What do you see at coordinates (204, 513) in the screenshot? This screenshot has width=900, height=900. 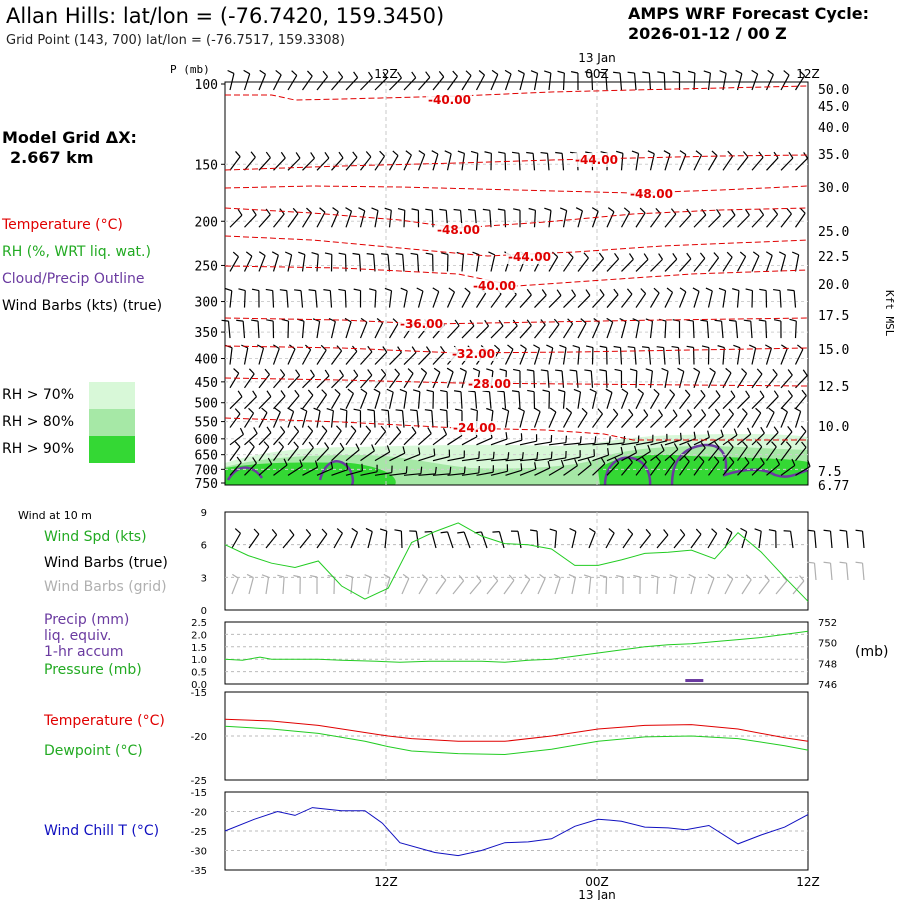 I see `wind-speed-panel-tick-label: 9` at bounding box center [204, 513].